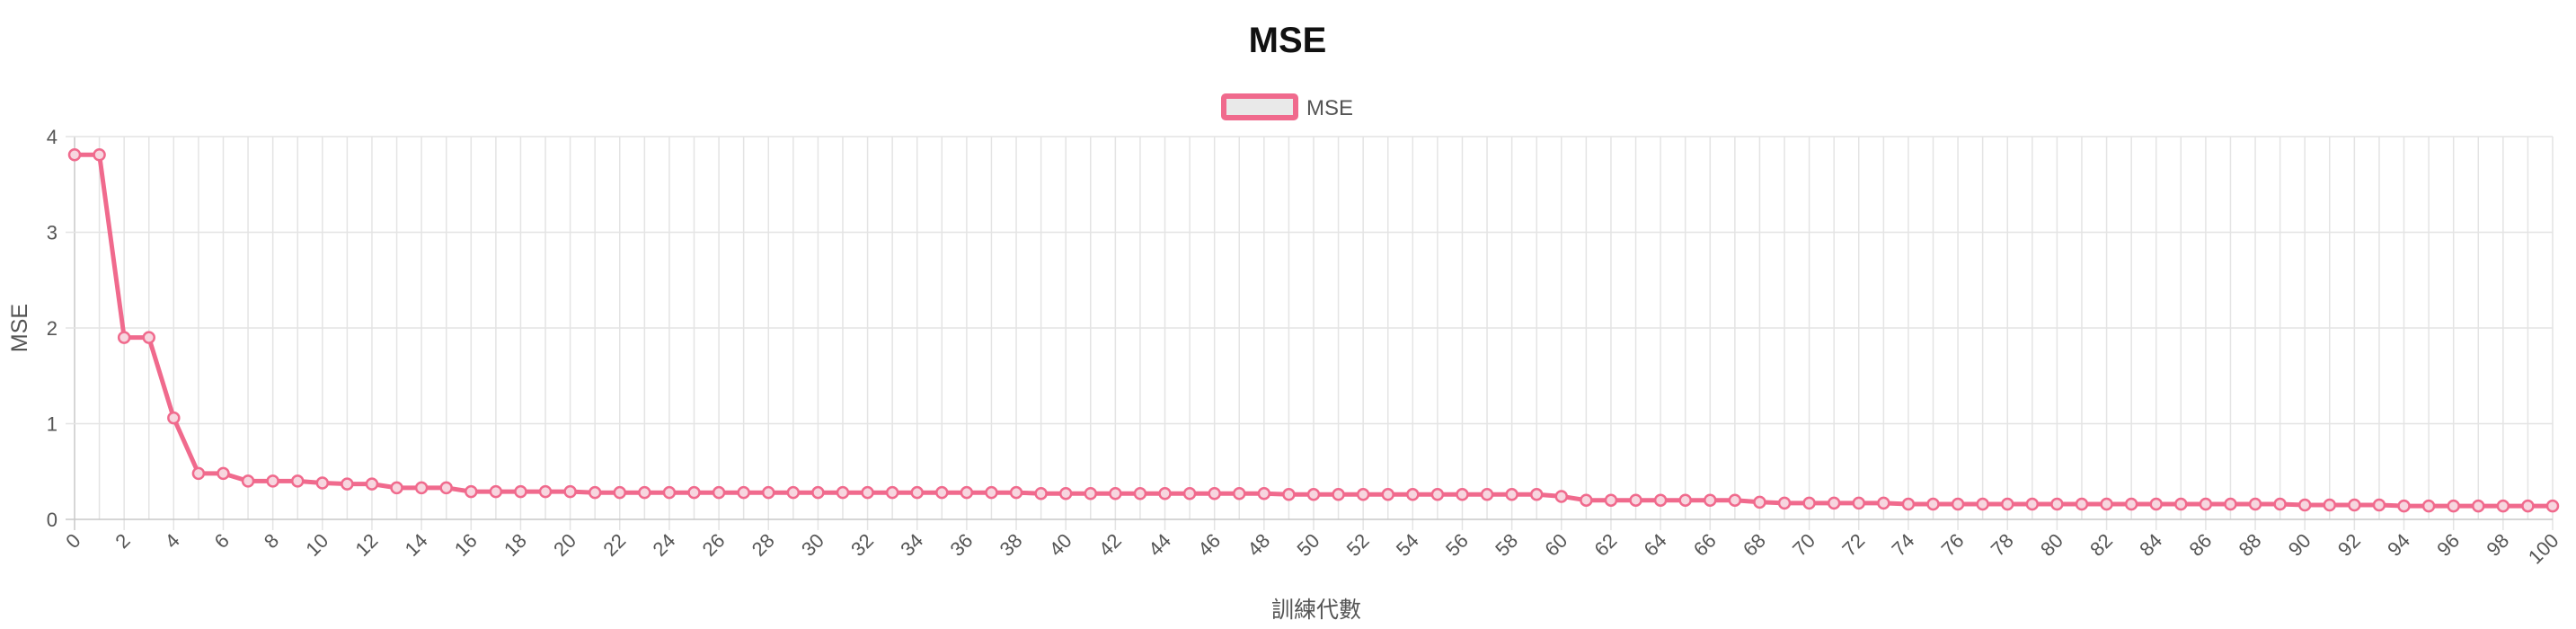  What do you see at coordinates (1329, 108) in the screenshot?
I see `legend-label-mse: MSE` at bounding box center [1329, 108].